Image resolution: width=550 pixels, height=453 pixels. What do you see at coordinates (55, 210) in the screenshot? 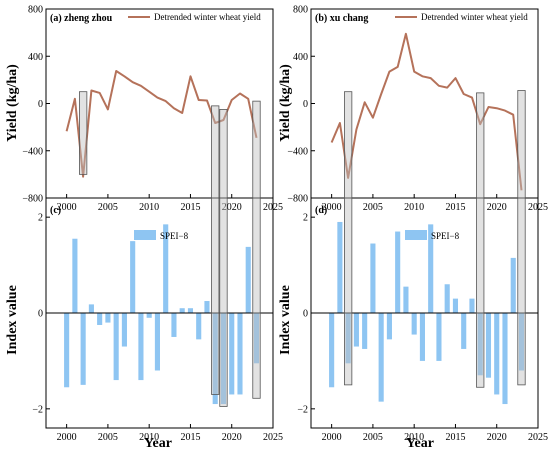
I see `panel-label: (c)` at bounding box center [55, 210].